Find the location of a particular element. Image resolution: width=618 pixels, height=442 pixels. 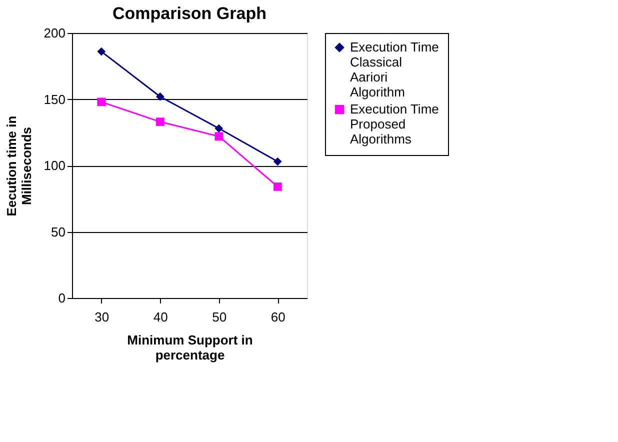

x-tick-label: 40 is located at coordinates (160, 317).